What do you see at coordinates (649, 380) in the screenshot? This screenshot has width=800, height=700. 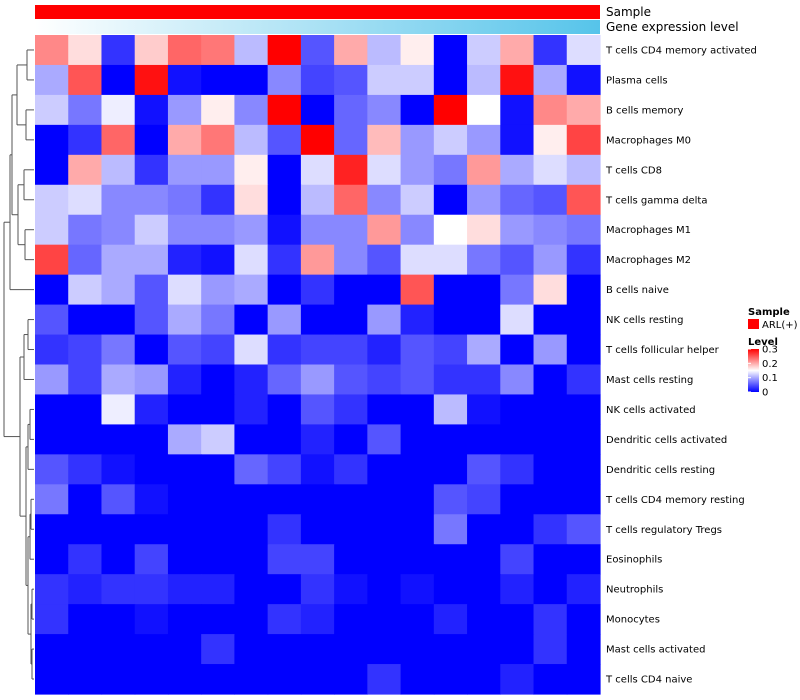 I see `row-label: Mast cells resting` at bounding box center [649, 380].